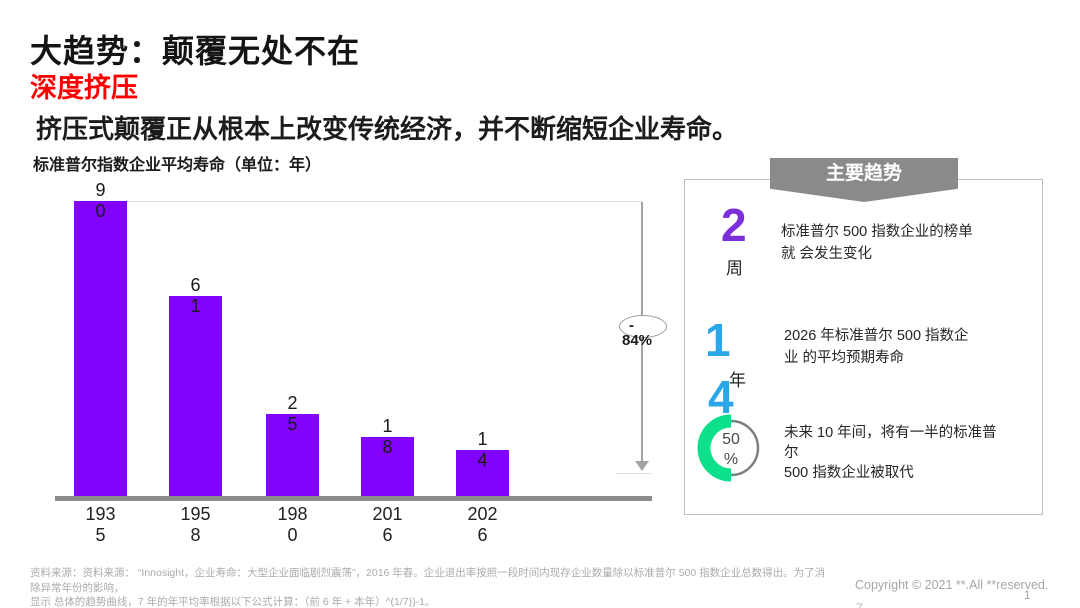  I want to click on clipped-glyph: 7, so click(859, 604).